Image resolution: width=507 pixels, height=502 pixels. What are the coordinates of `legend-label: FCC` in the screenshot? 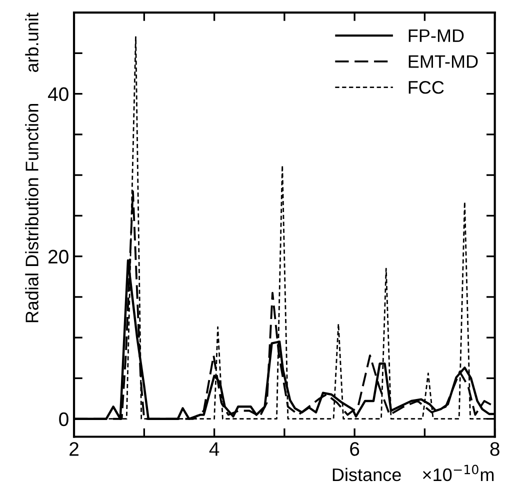 It's located at (426, 87).